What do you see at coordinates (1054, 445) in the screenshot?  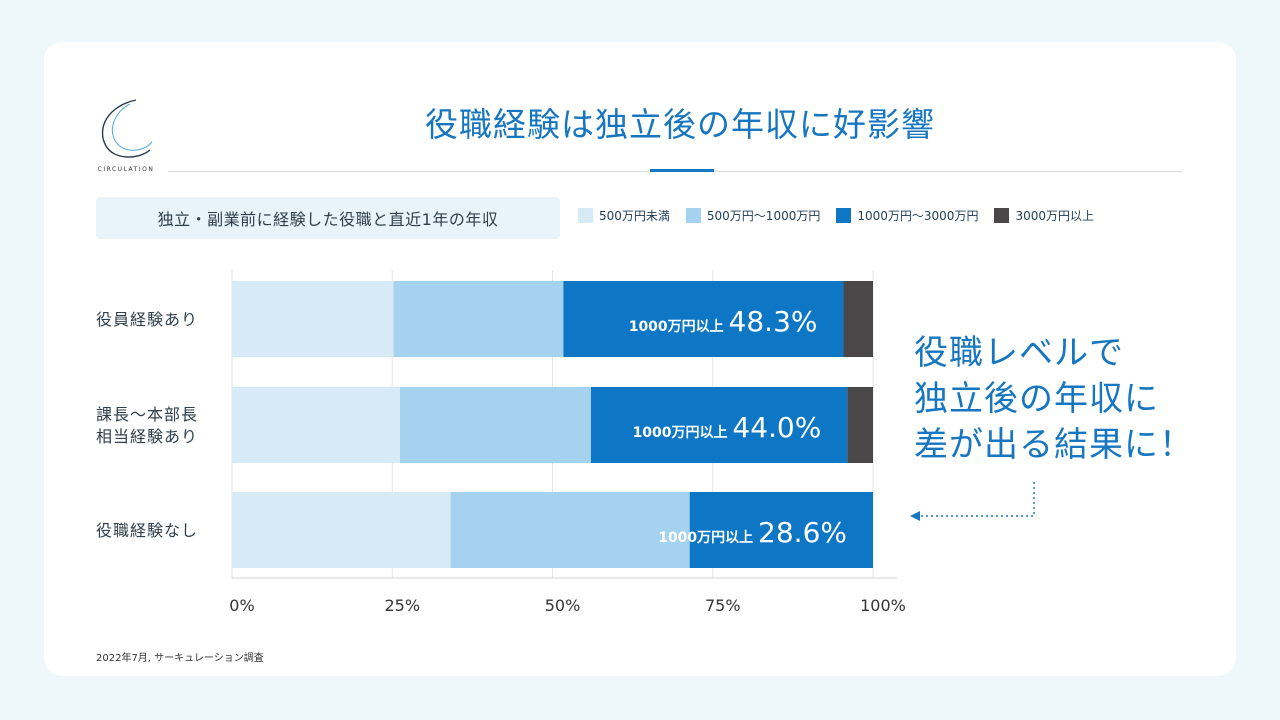 I see `callout-line-3: 差が出る結果に！` at bounding box center [1054, 445].